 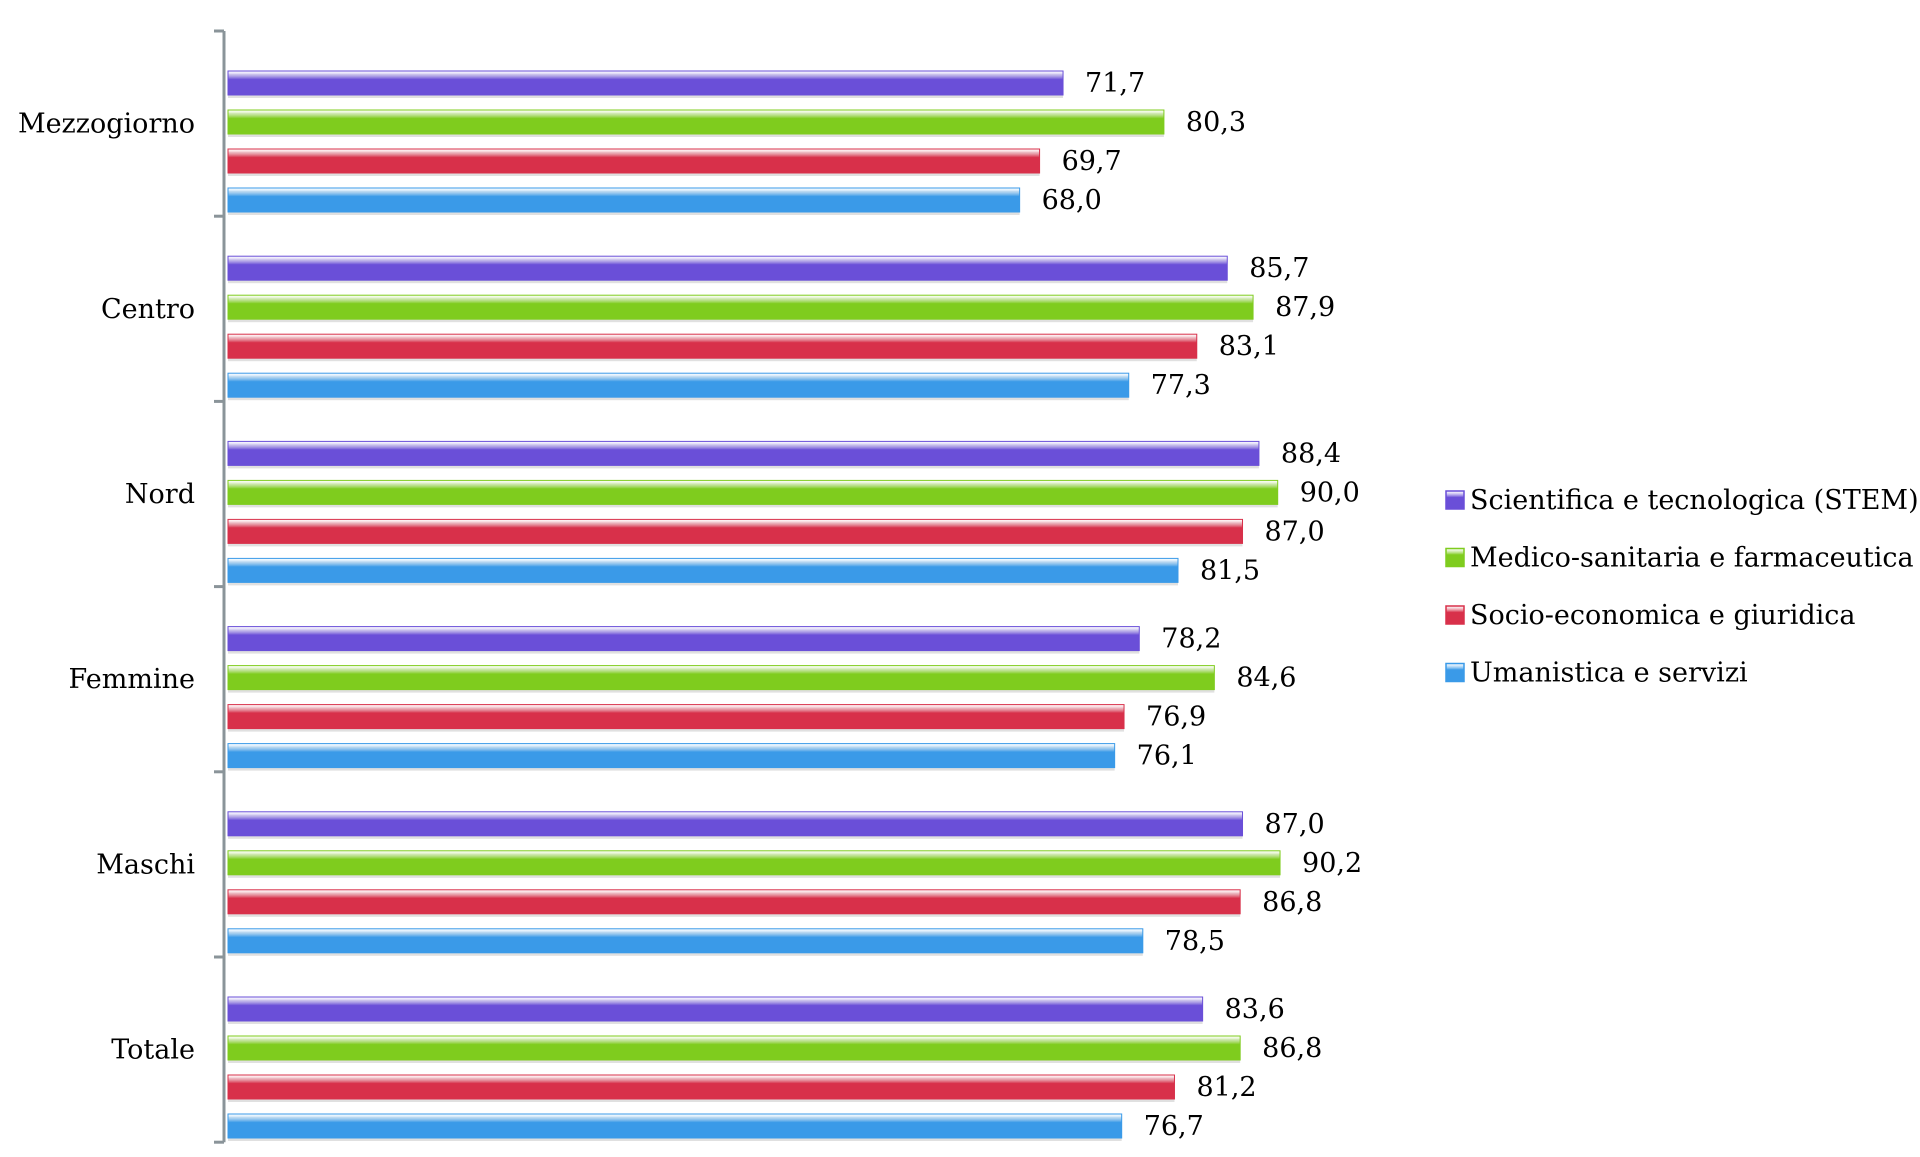 I want to click on value-label: 83,1, so click(x=1249, y=346).